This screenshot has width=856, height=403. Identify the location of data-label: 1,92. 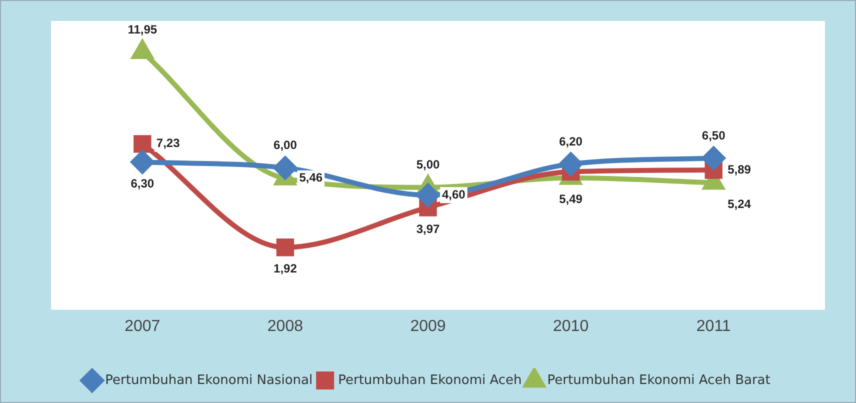
(286, 269).